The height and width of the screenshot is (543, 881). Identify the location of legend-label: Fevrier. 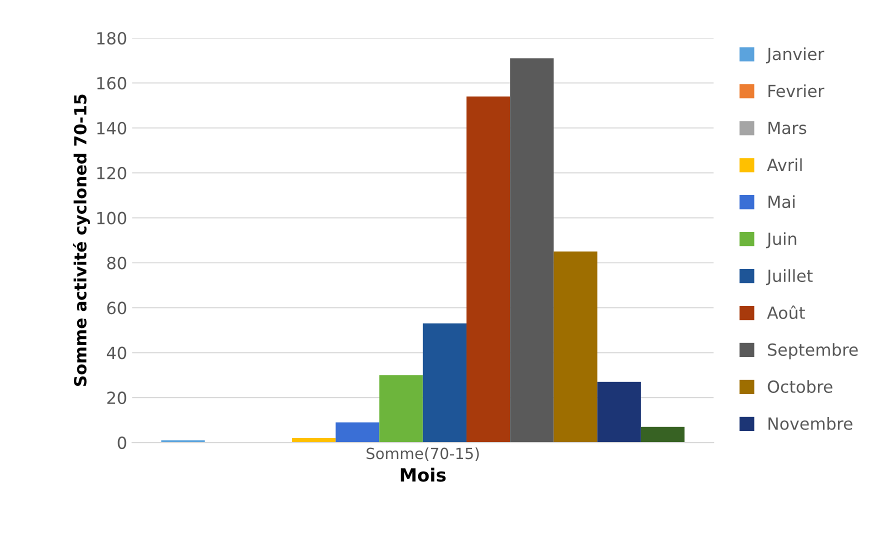
(796, 91).